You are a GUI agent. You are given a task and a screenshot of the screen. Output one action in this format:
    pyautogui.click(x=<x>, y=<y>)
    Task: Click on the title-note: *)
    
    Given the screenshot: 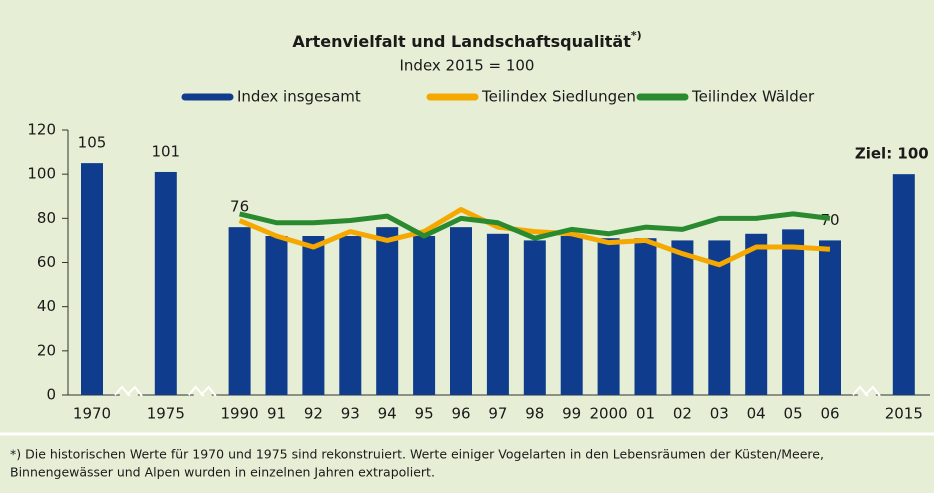 What is the action you would take?
    pyautogui.click(x=636, y=35)
    